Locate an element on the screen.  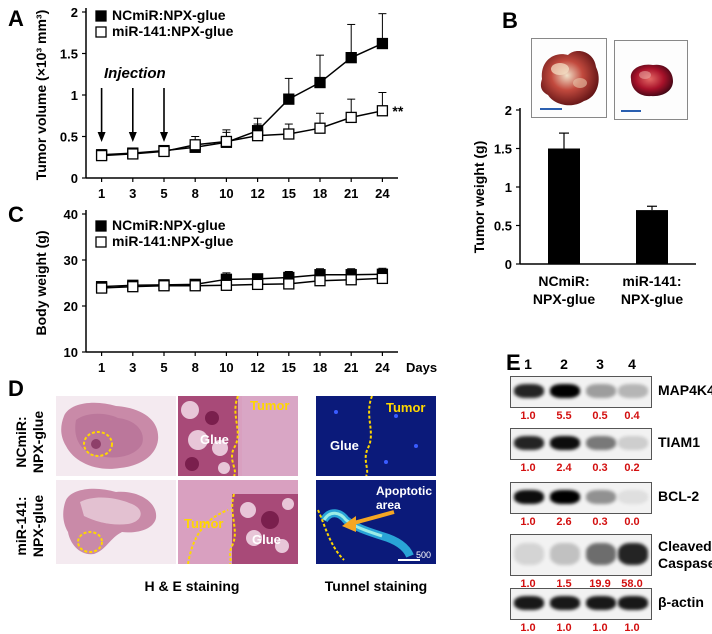
tunnel-mir141: Apoptotic area 500 is located at coordinates (376, 522).